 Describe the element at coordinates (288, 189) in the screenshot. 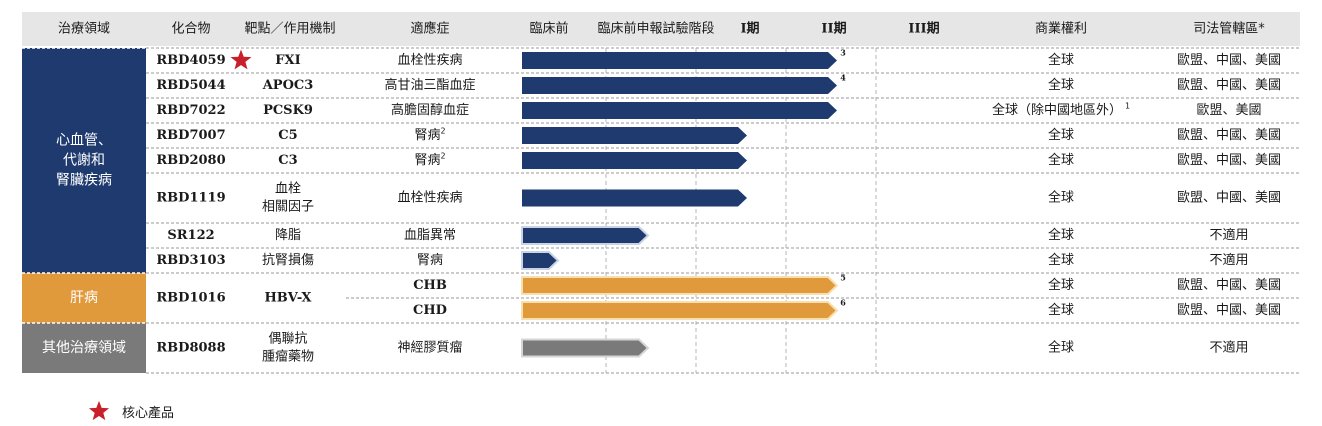

I see `target-label: 血栓` at that location.